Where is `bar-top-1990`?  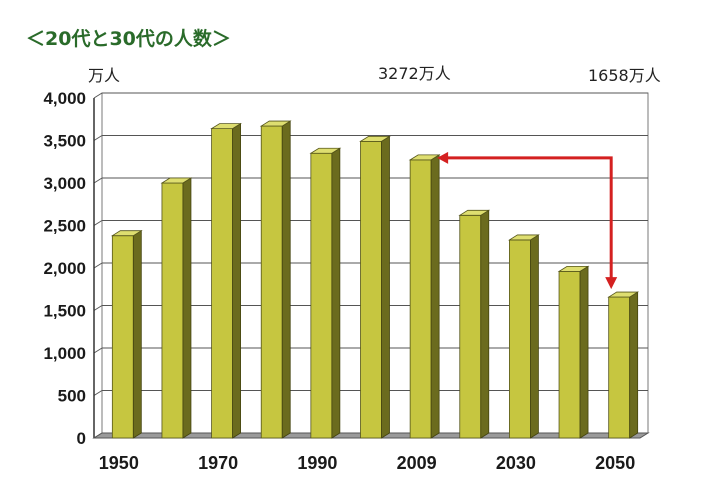 bar-top-1990 is located at coordinates (325, 150).